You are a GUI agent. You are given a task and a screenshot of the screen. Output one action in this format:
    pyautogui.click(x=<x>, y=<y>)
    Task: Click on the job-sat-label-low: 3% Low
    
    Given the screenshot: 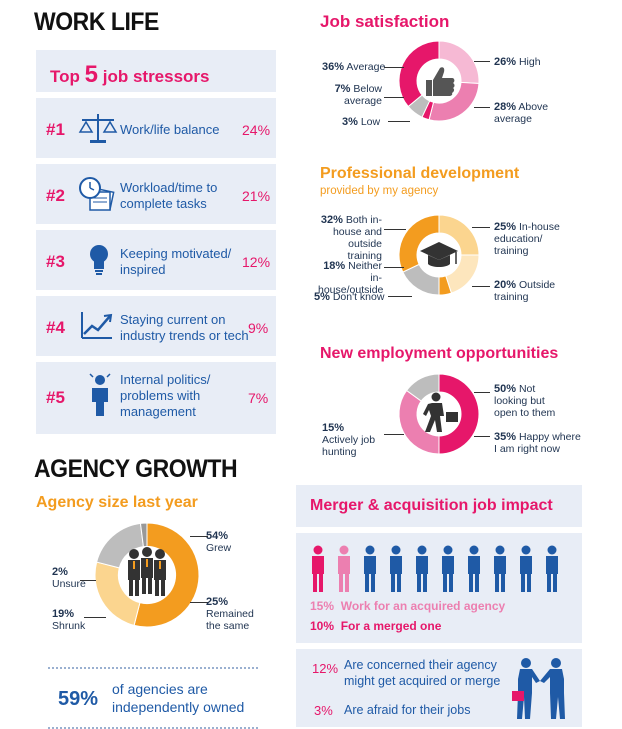 What is the action you would take?
    pyautogui.click(x=361, y=122)
    